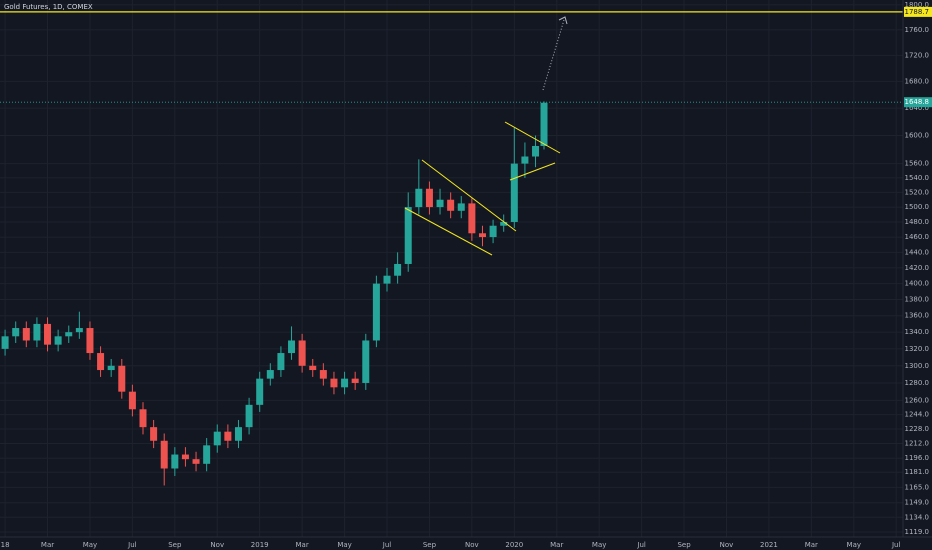 The height and width of the screenshot is (550, 932). What do you see at coordinates (917, 275) in the screenshot?
I see `price-axis` at bounding box center [917, 275].